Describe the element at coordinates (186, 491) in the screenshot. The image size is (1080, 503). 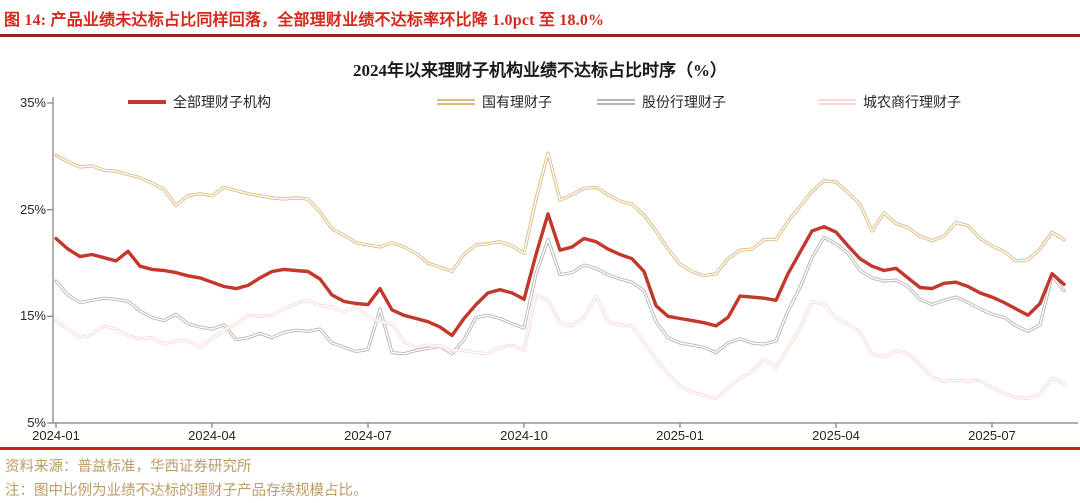
I see `note-line: 注：图中比例为业绩不达标的理财子产品存续规模占比。` at that location.